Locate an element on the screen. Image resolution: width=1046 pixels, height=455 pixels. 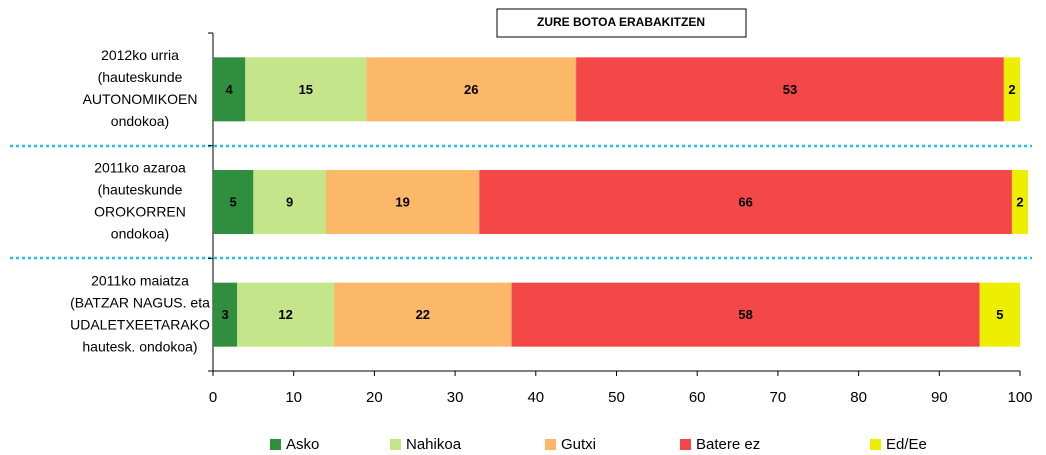
x-tick-label: 80 is located at coordinates (858, 397).